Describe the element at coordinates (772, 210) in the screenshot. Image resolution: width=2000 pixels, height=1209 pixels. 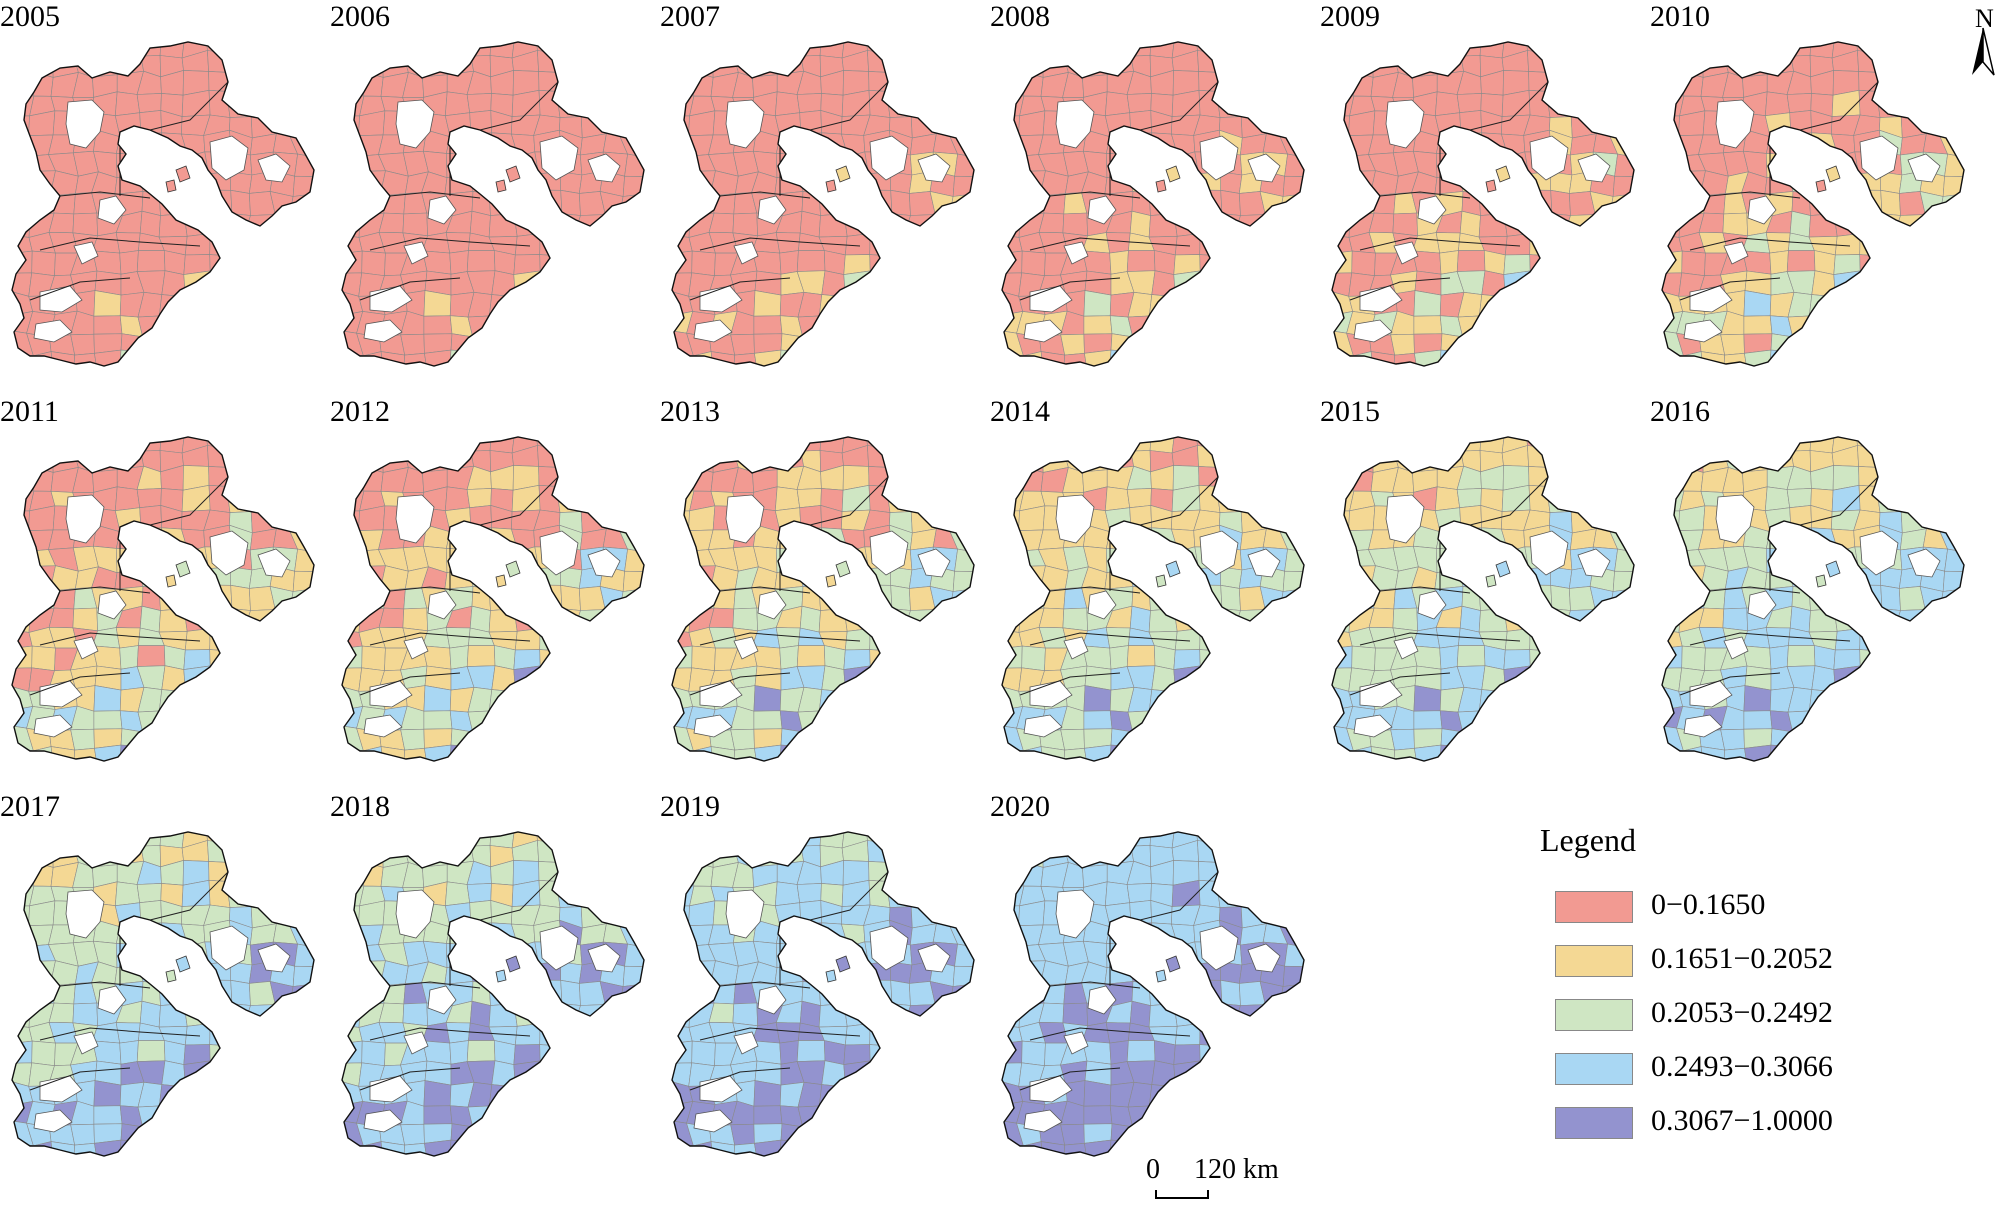
I see `blank-region` at that location.